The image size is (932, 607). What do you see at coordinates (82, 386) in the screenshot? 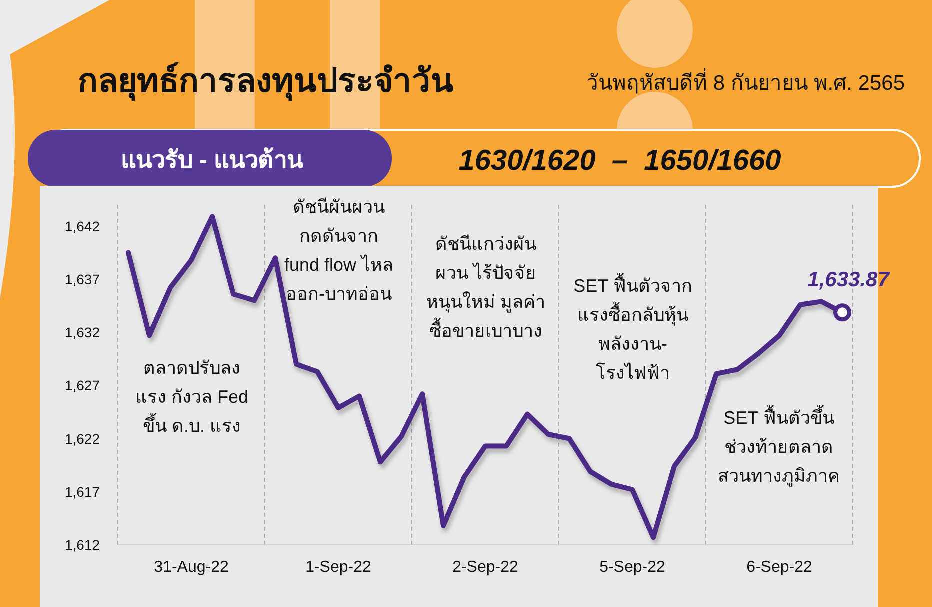
I see `y-tick-label: 1,627` at bounding box center [82, 386].